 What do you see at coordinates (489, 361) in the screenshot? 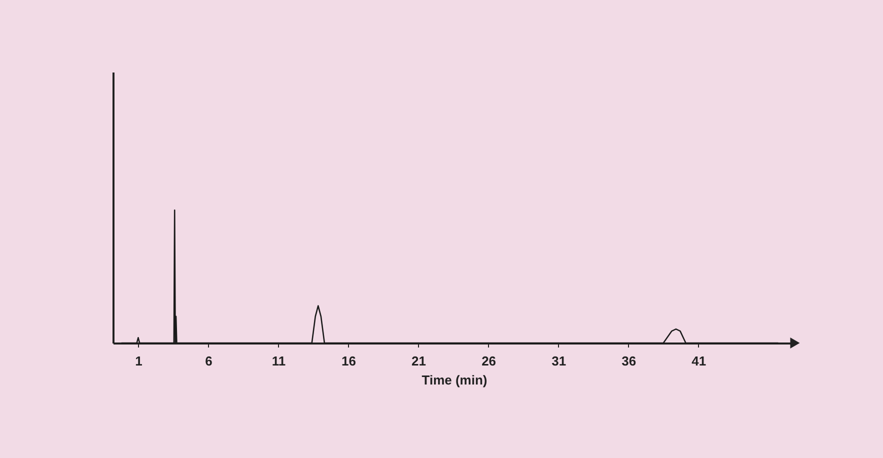
I see `x-tick-label: 26` at bounding box center [489, 361].